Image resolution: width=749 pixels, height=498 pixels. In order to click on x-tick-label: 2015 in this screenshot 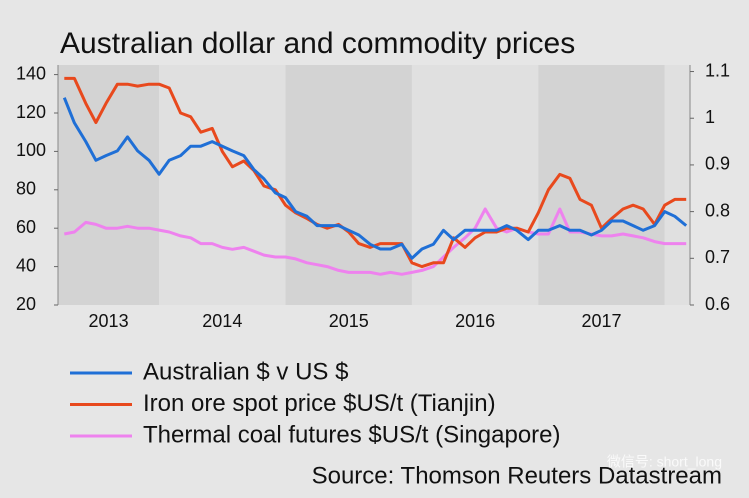, I will do `click(349, 321)`.